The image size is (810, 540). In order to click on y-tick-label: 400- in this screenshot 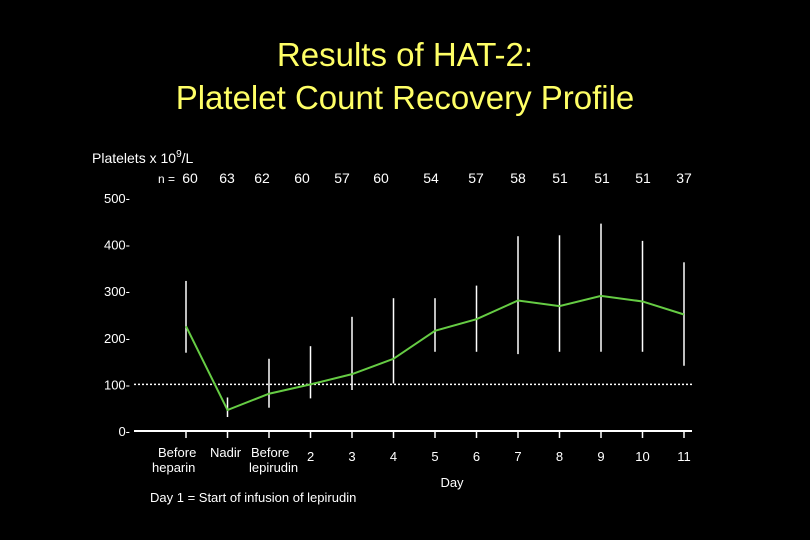, I will do `click(117, 245)`.